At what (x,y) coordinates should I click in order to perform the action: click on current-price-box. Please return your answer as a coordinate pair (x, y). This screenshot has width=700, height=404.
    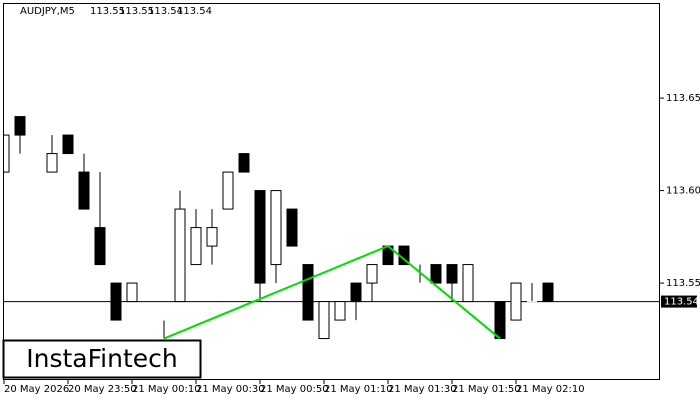
    Looking at the image, I should click on (679, 301).